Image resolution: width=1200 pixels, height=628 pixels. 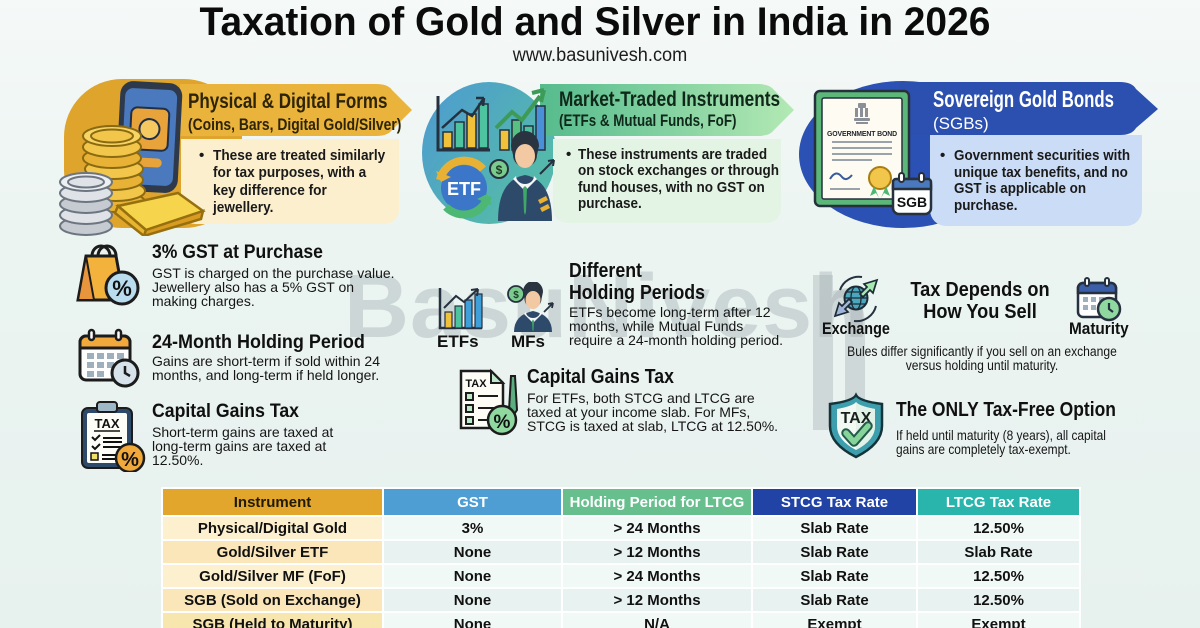 What do you see at coordinates (862, 134) in the screenshot?
I see `svg-text: GOVERNMENT BOND` at bounding box center [862, 134].